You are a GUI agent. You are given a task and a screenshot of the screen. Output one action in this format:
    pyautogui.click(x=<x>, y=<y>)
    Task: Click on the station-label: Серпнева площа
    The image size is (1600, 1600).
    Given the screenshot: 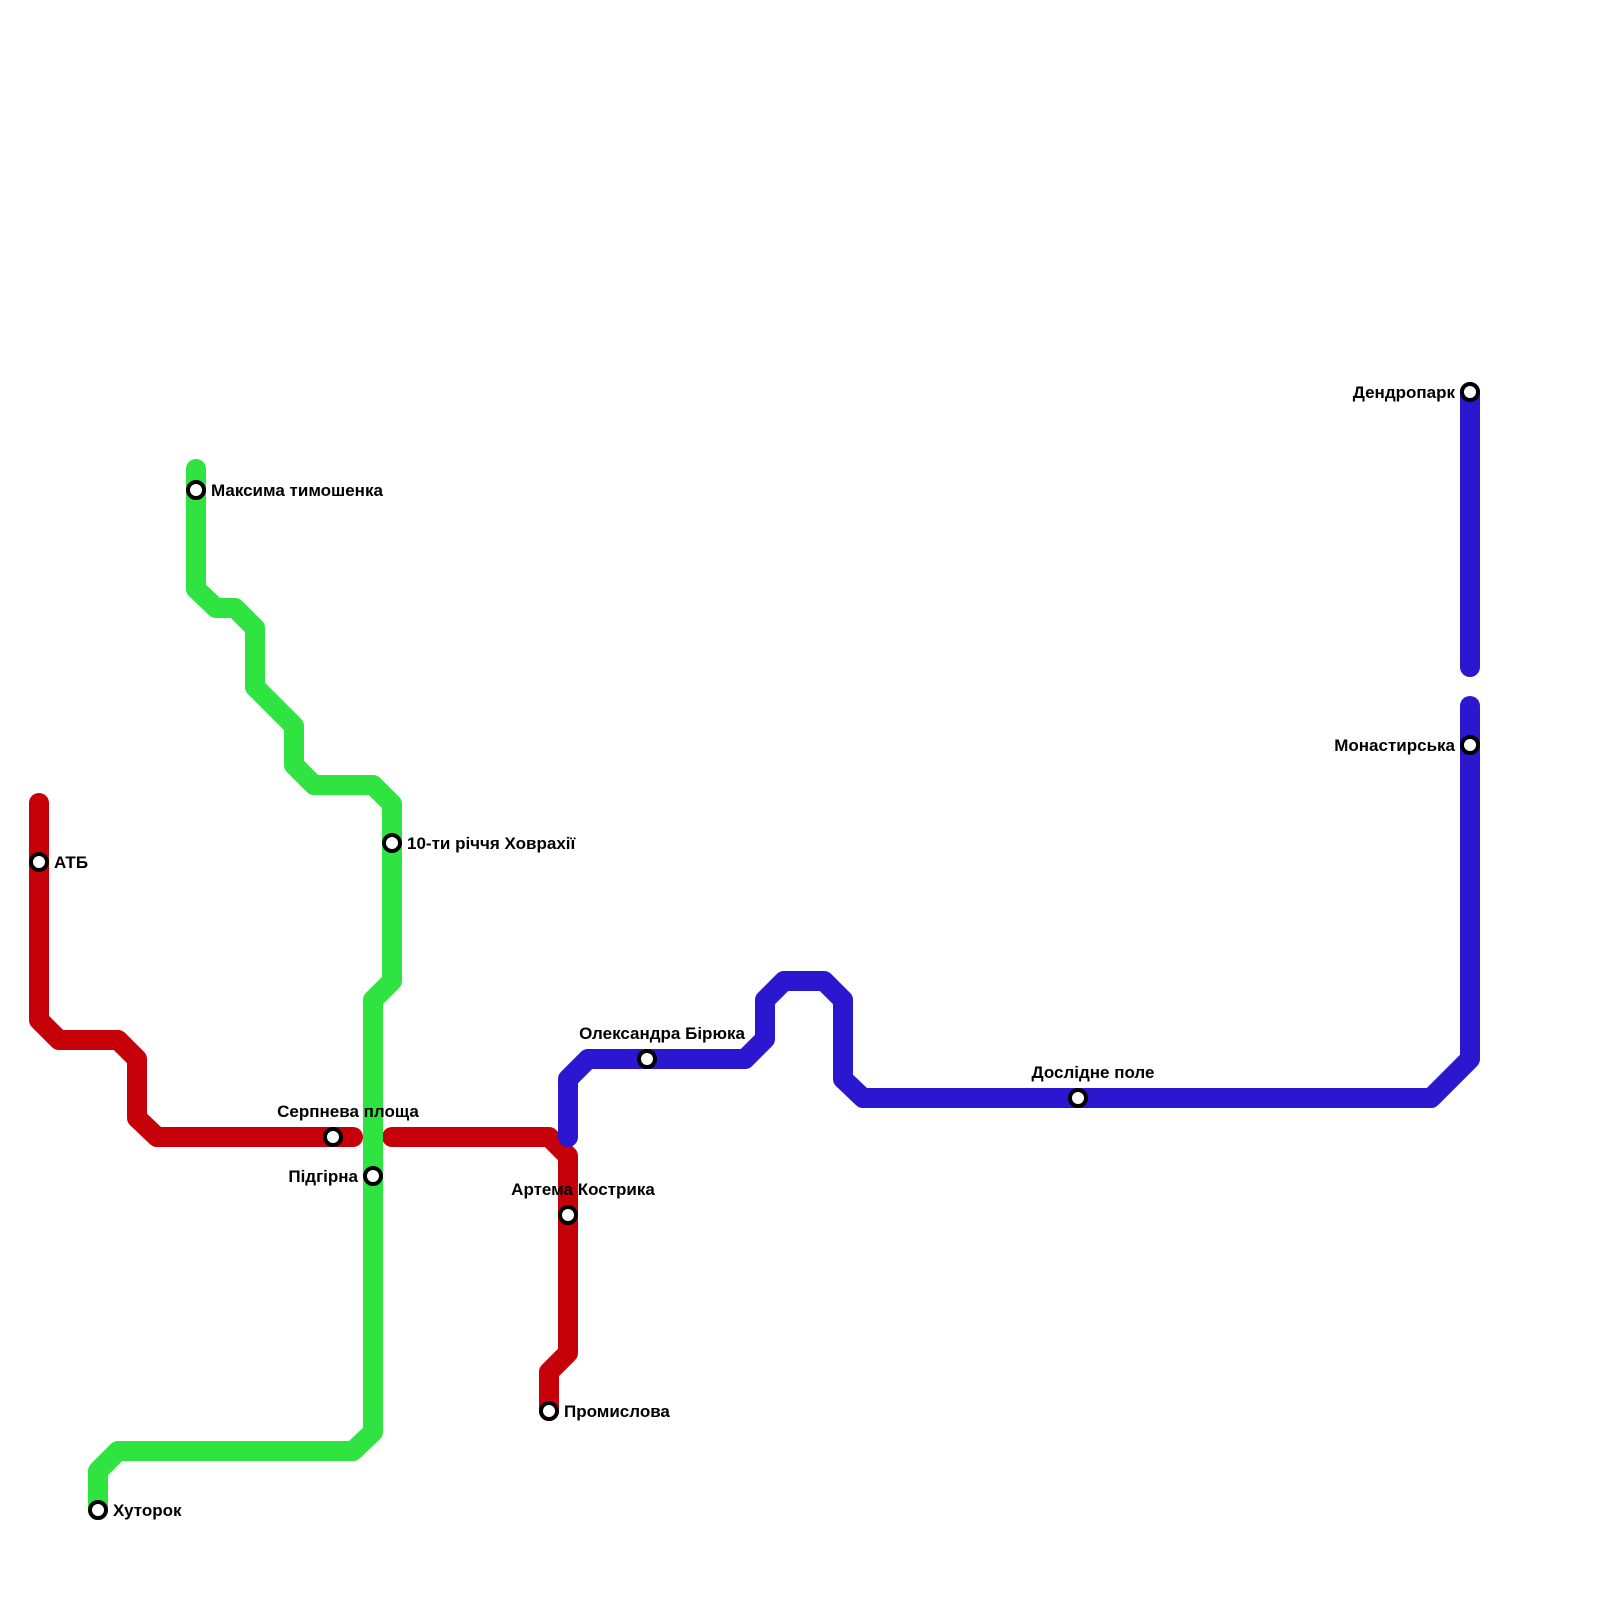 What is the action you would take?
    pyautogui.click(x=348, y=1111)
    